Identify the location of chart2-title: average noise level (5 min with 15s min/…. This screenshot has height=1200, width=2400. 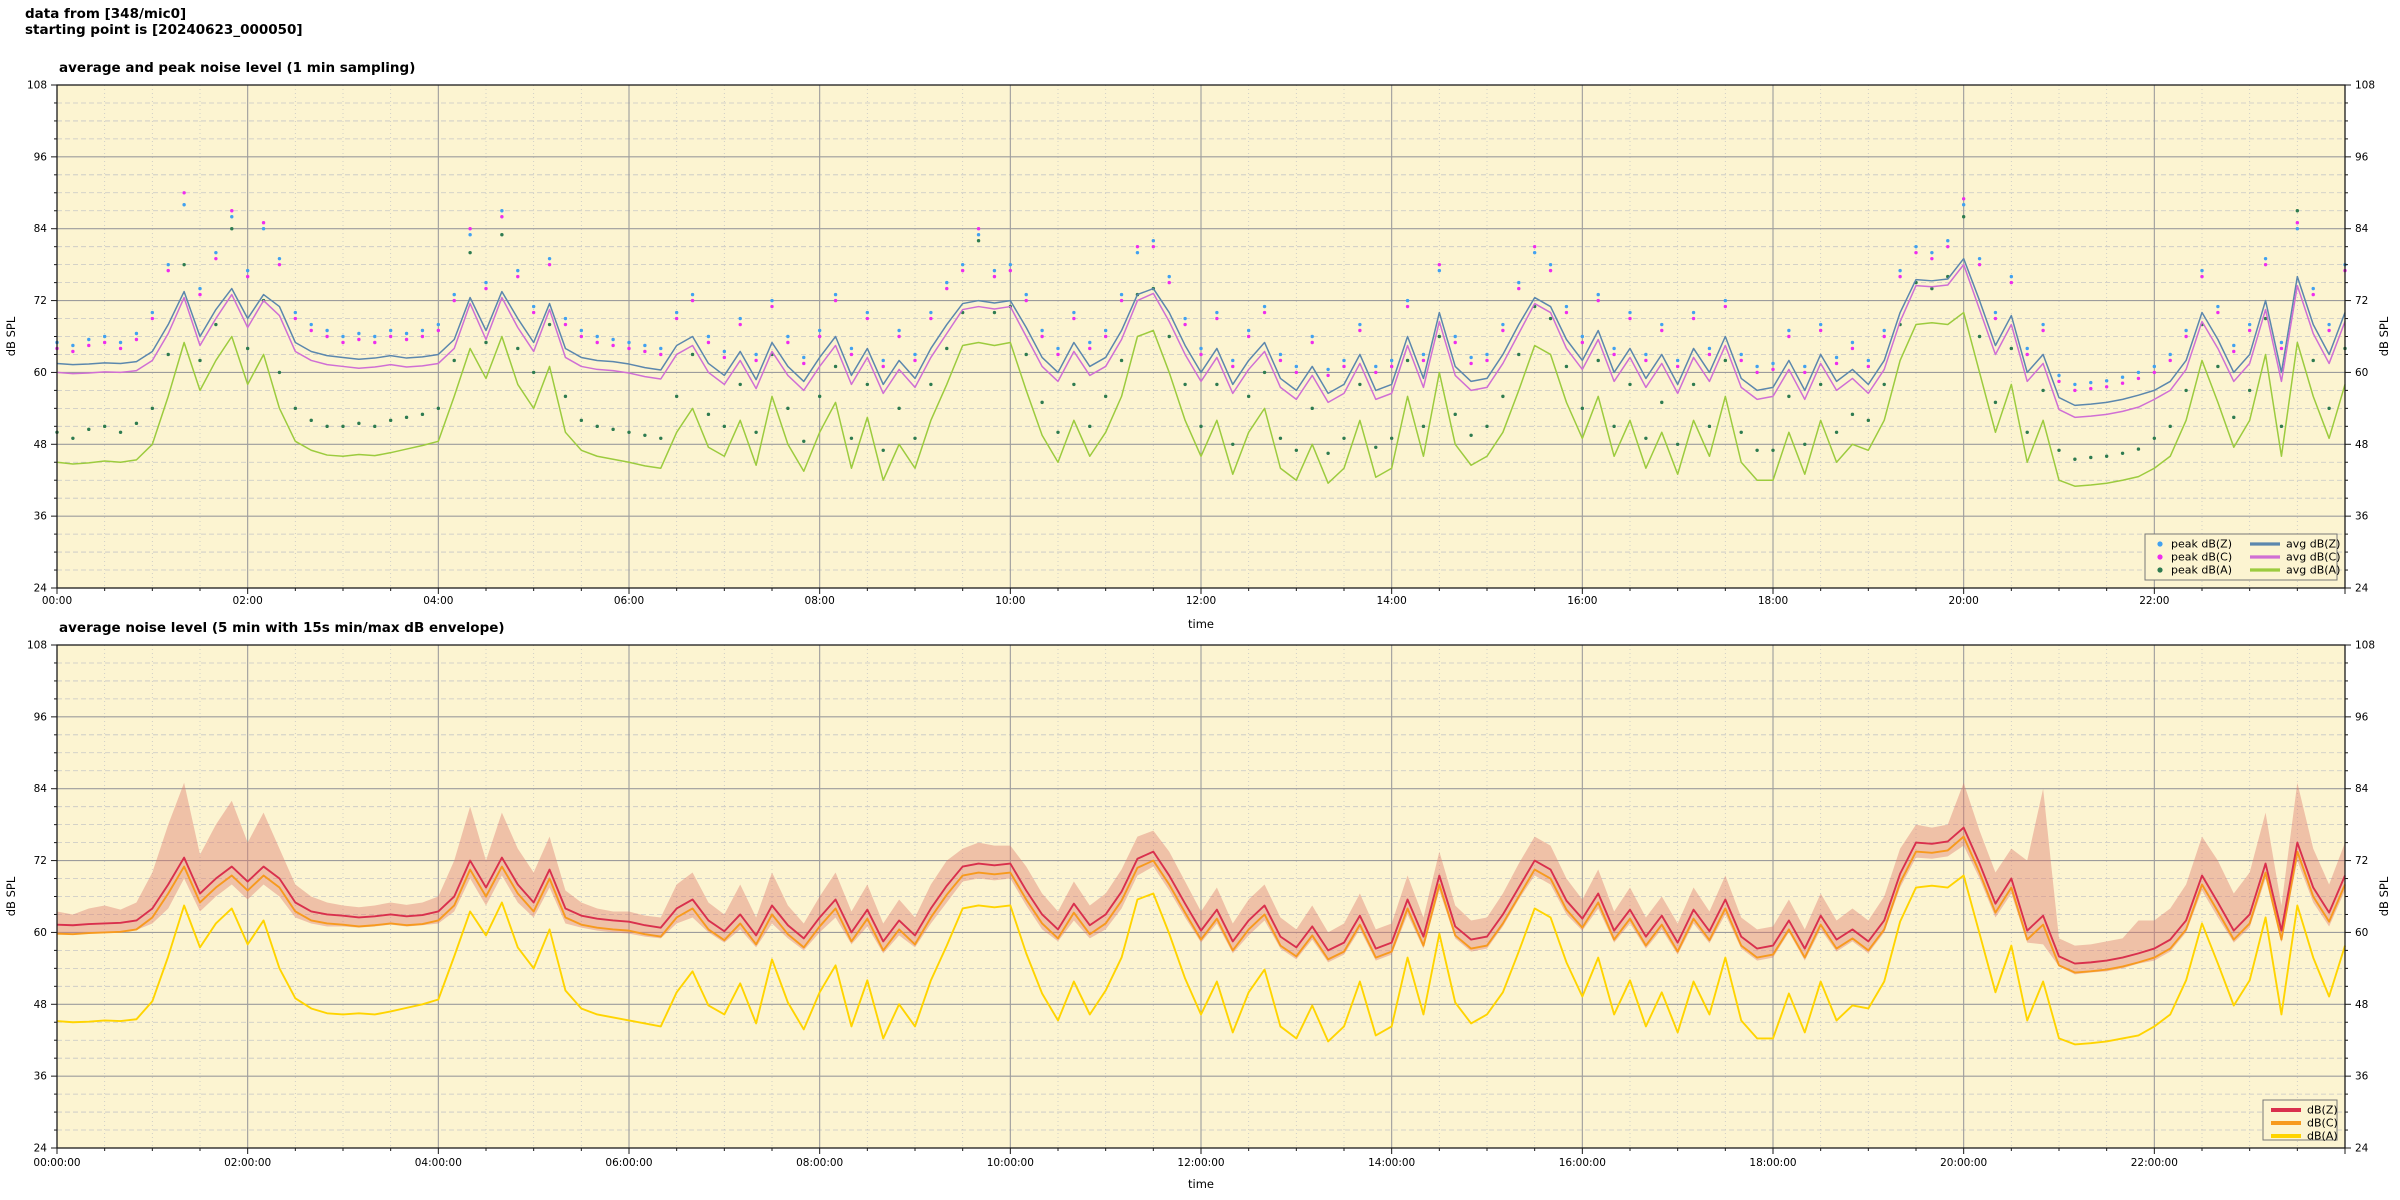
(282, 628).